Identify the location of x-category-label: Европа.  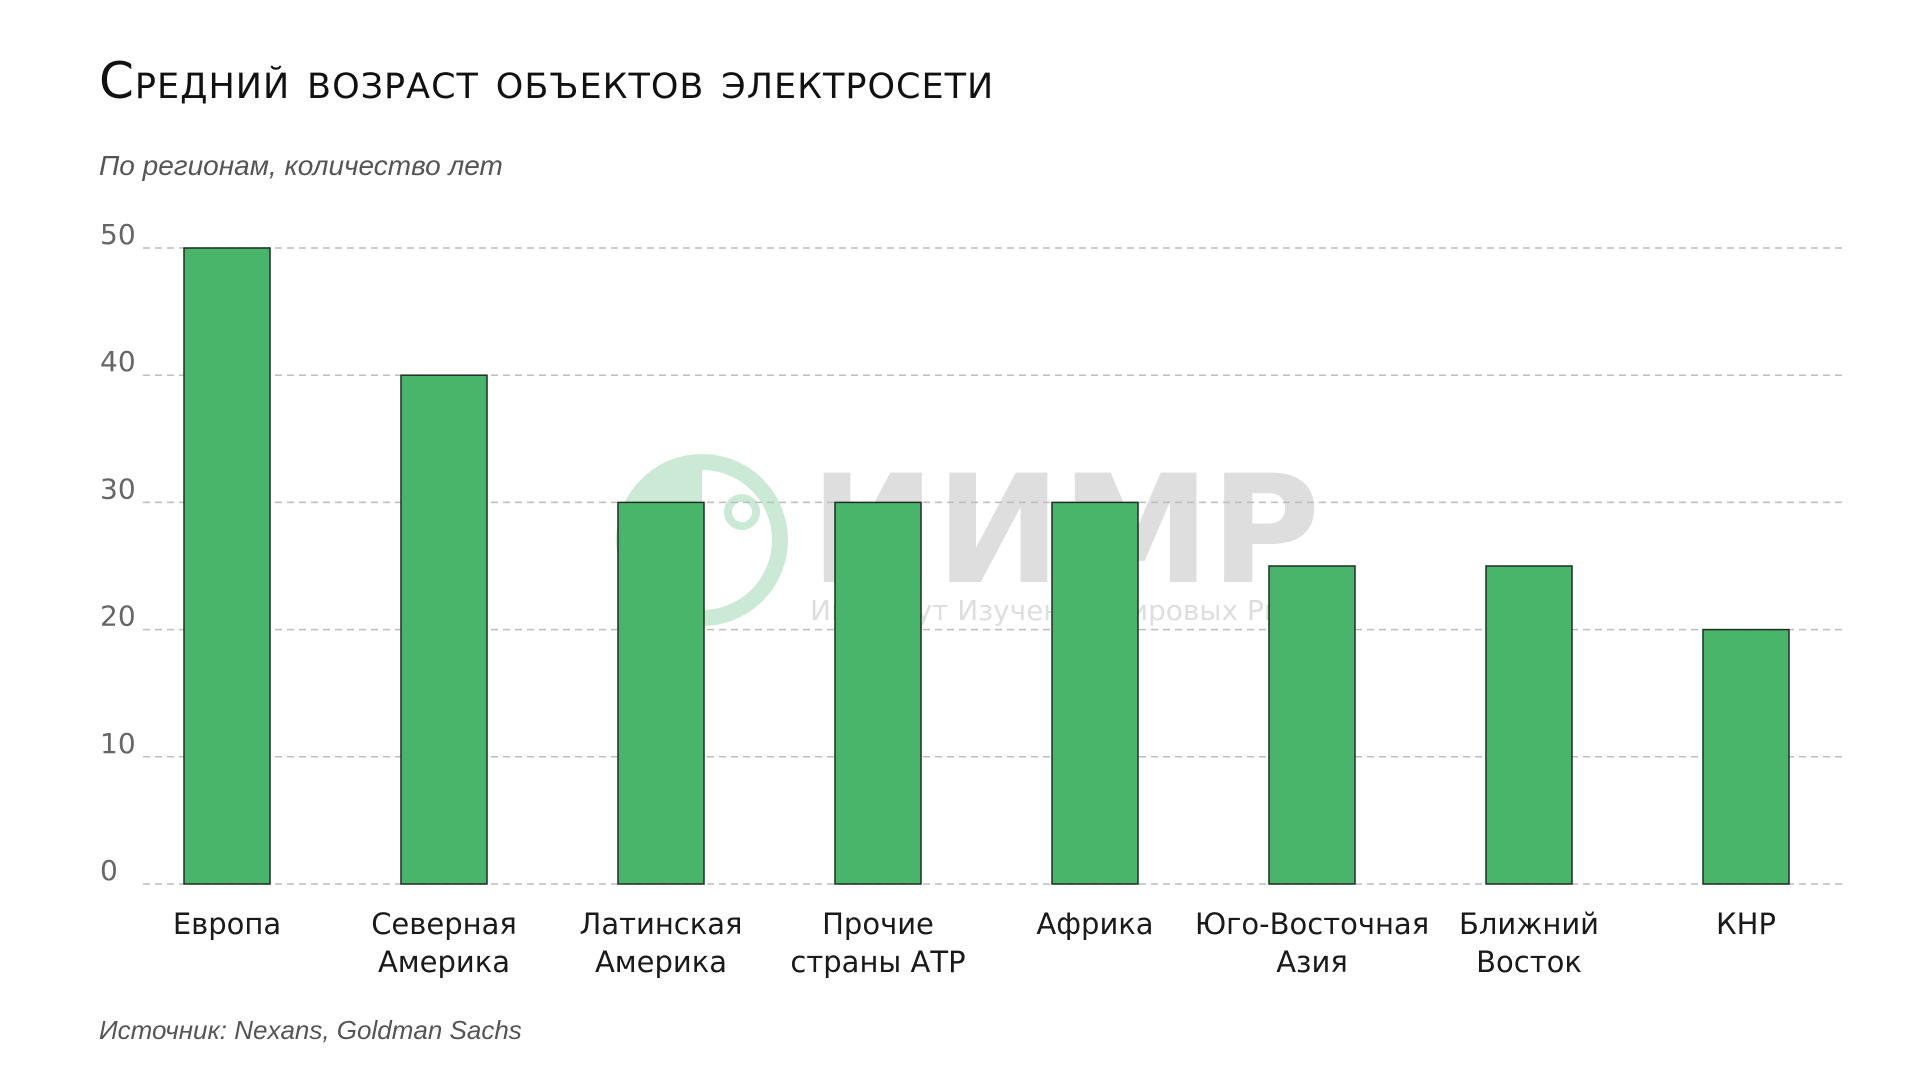
(227, 924).